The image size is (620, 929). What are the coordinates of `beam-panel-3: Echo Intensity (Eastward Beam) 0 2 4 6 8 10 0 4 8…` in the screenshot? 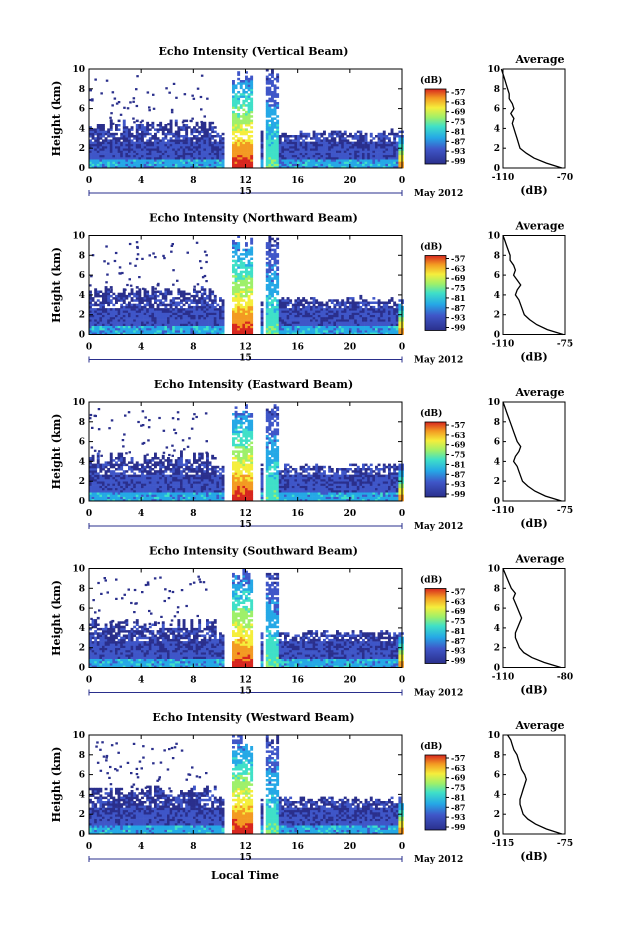 It's located at (311, 455).